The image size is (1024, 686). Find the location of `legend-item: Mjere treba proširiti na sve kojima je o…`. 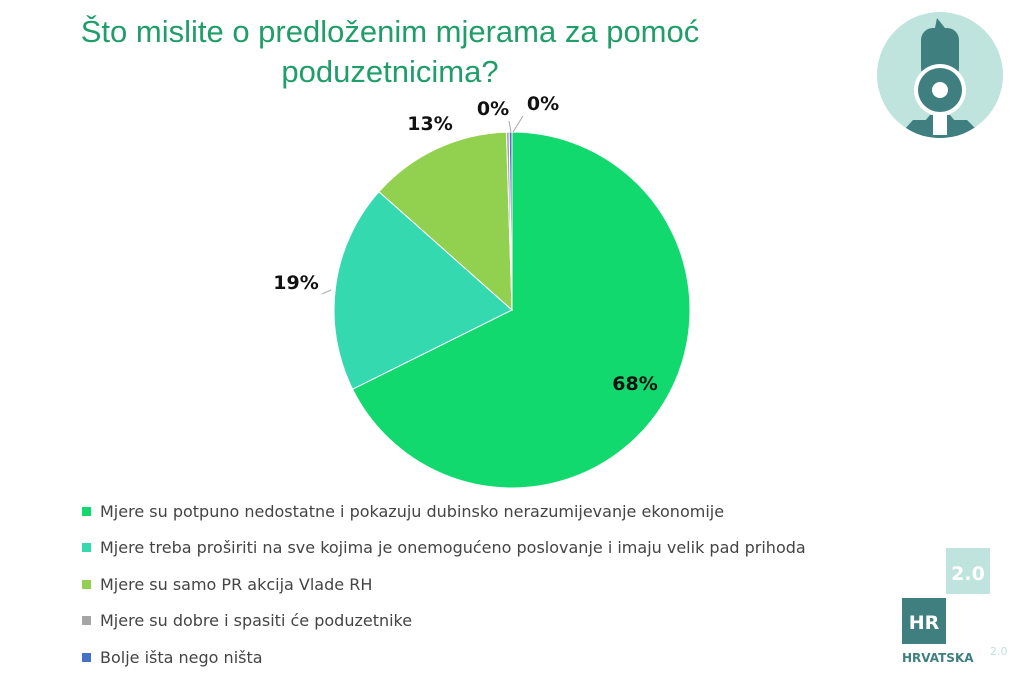

legend-item: Mjere treba proširiti na sve kojima je o… is located at coordinates (444, 548).